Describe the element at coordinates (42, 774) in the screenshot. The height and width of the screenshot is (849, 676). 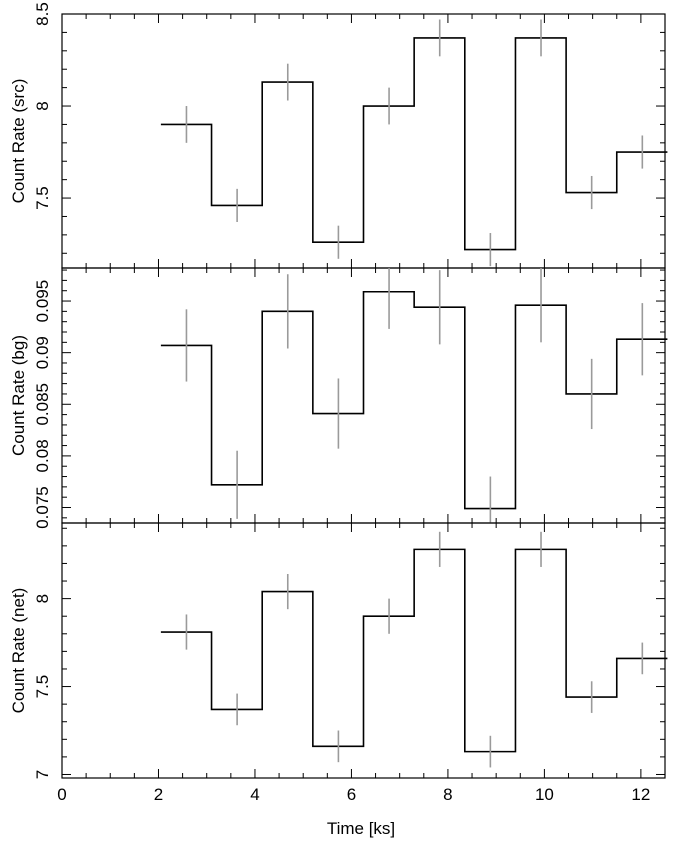
I see `y-tick-label: 7` at that location.